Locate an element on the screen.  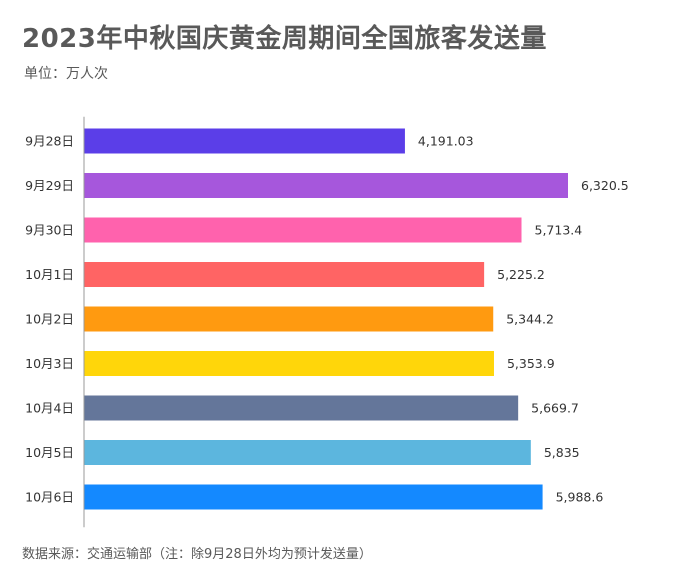
data-source-note: 数据来源：交通运输部（注：除9月28日外均为预计发送量） is located at coordinates (197, 554).